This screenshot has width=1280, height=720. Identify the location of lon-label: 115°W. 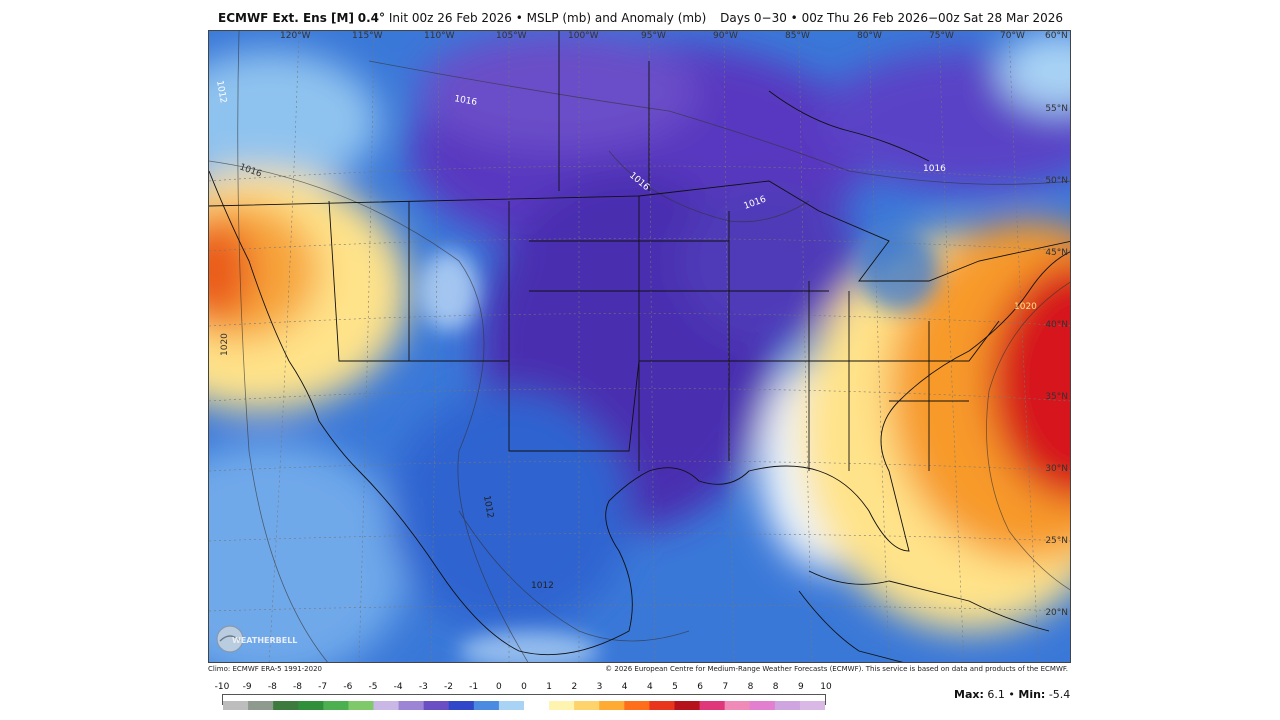
(367, 36).